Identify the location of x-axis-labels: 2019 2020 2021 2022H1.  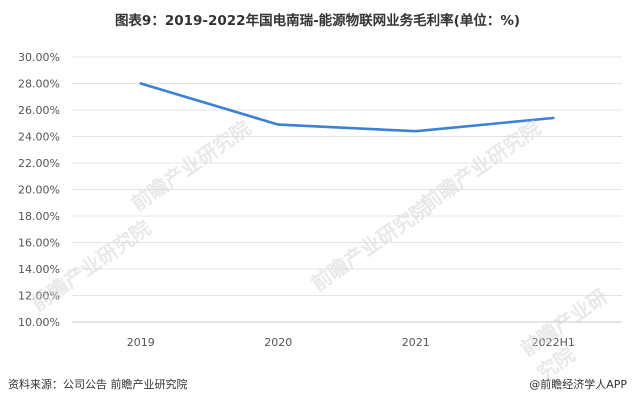
(351, 342).